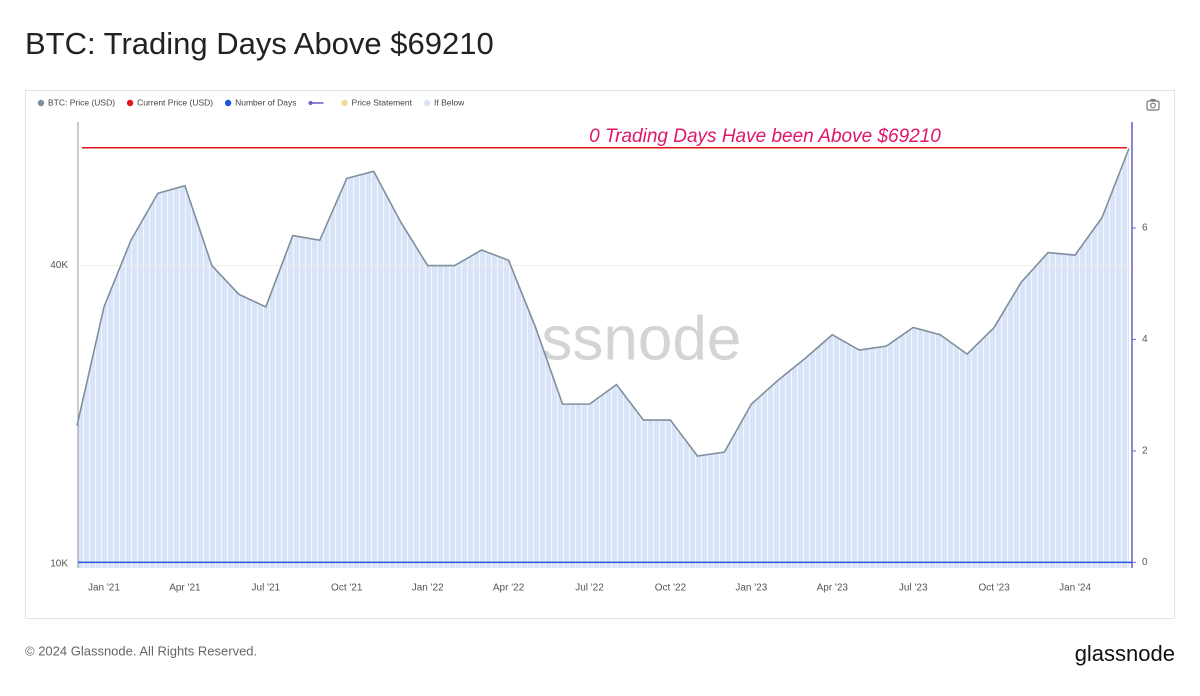 The height and width of the screenshot is (696, 1200). I want to click on camera-icon, so click(1153, 105).